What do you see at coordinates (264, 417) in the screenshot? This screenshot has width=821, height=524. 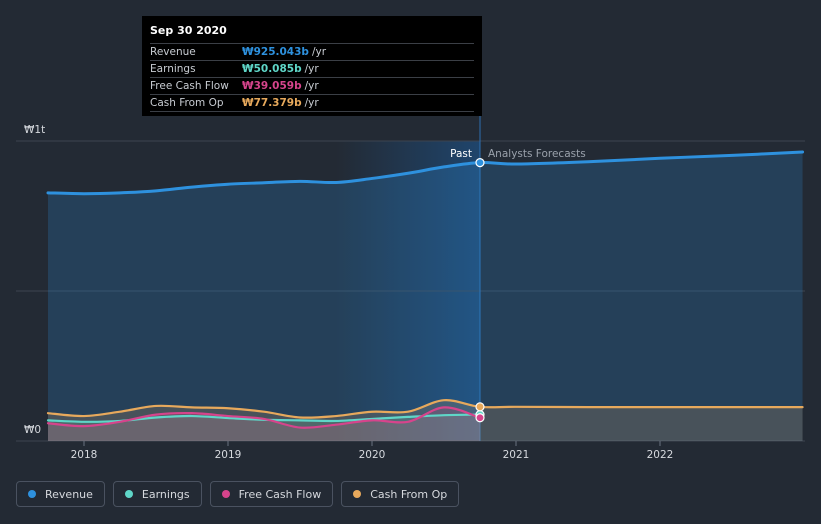 I see `series-line-free-cash-flow` at bounding box center [264, 417].